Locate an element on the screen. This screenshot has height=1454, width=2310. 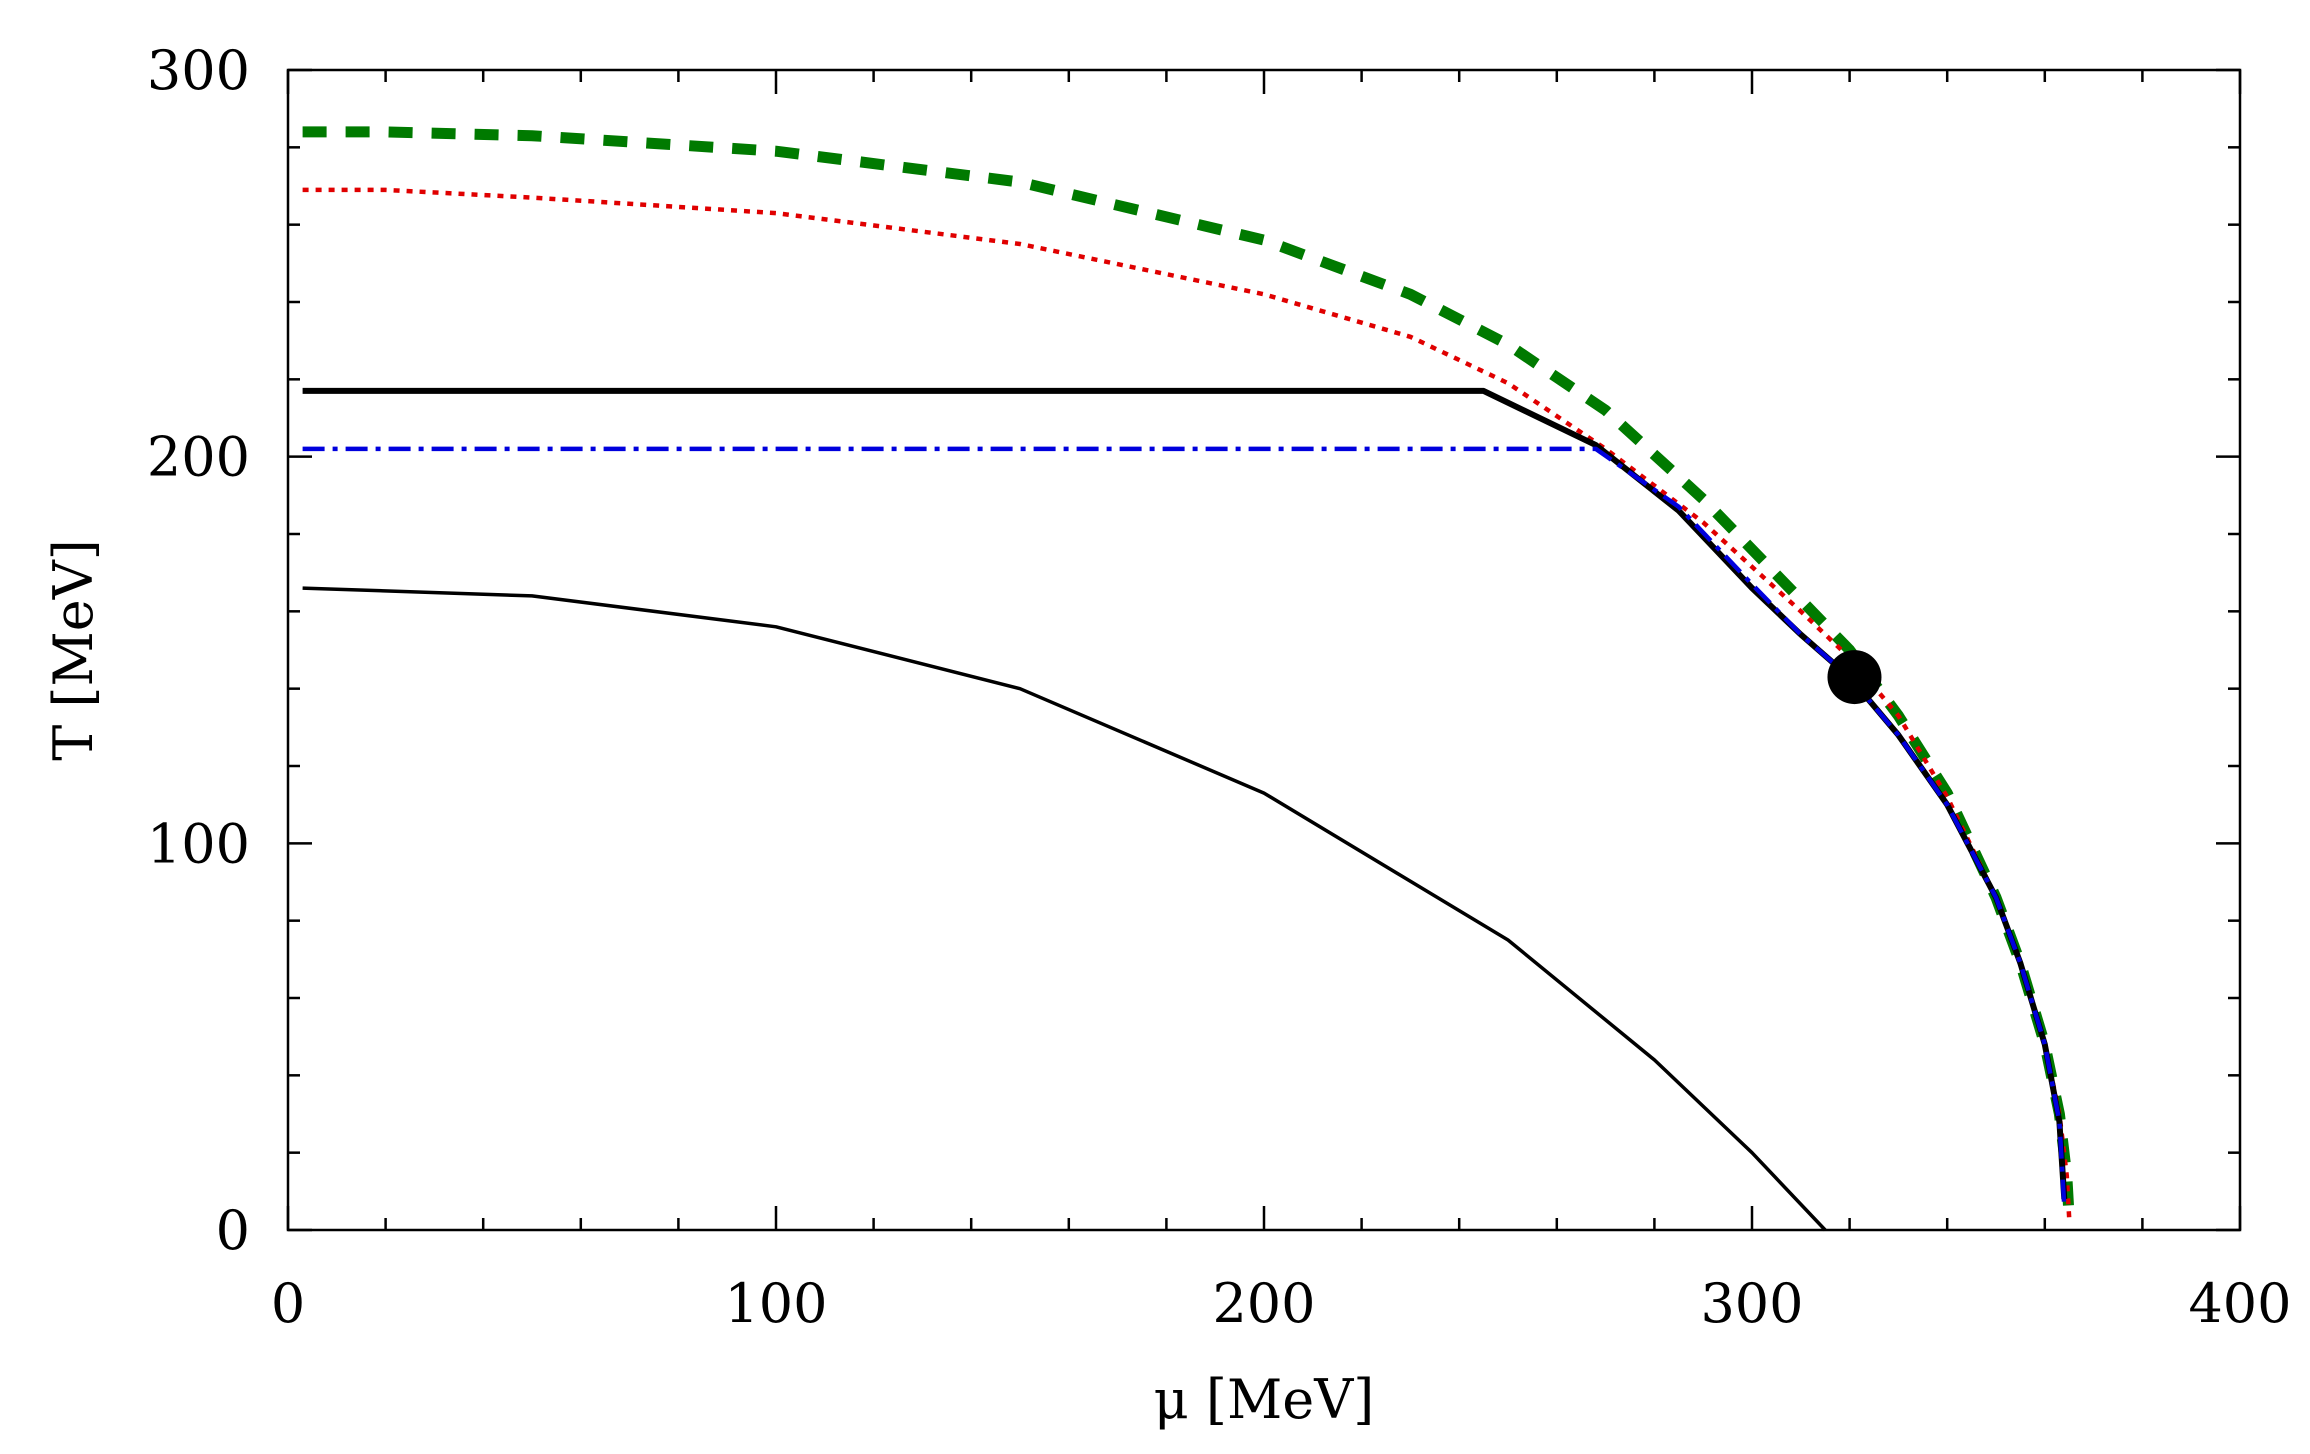
y-tick-label: 200 is located at coordinates (198, 457).